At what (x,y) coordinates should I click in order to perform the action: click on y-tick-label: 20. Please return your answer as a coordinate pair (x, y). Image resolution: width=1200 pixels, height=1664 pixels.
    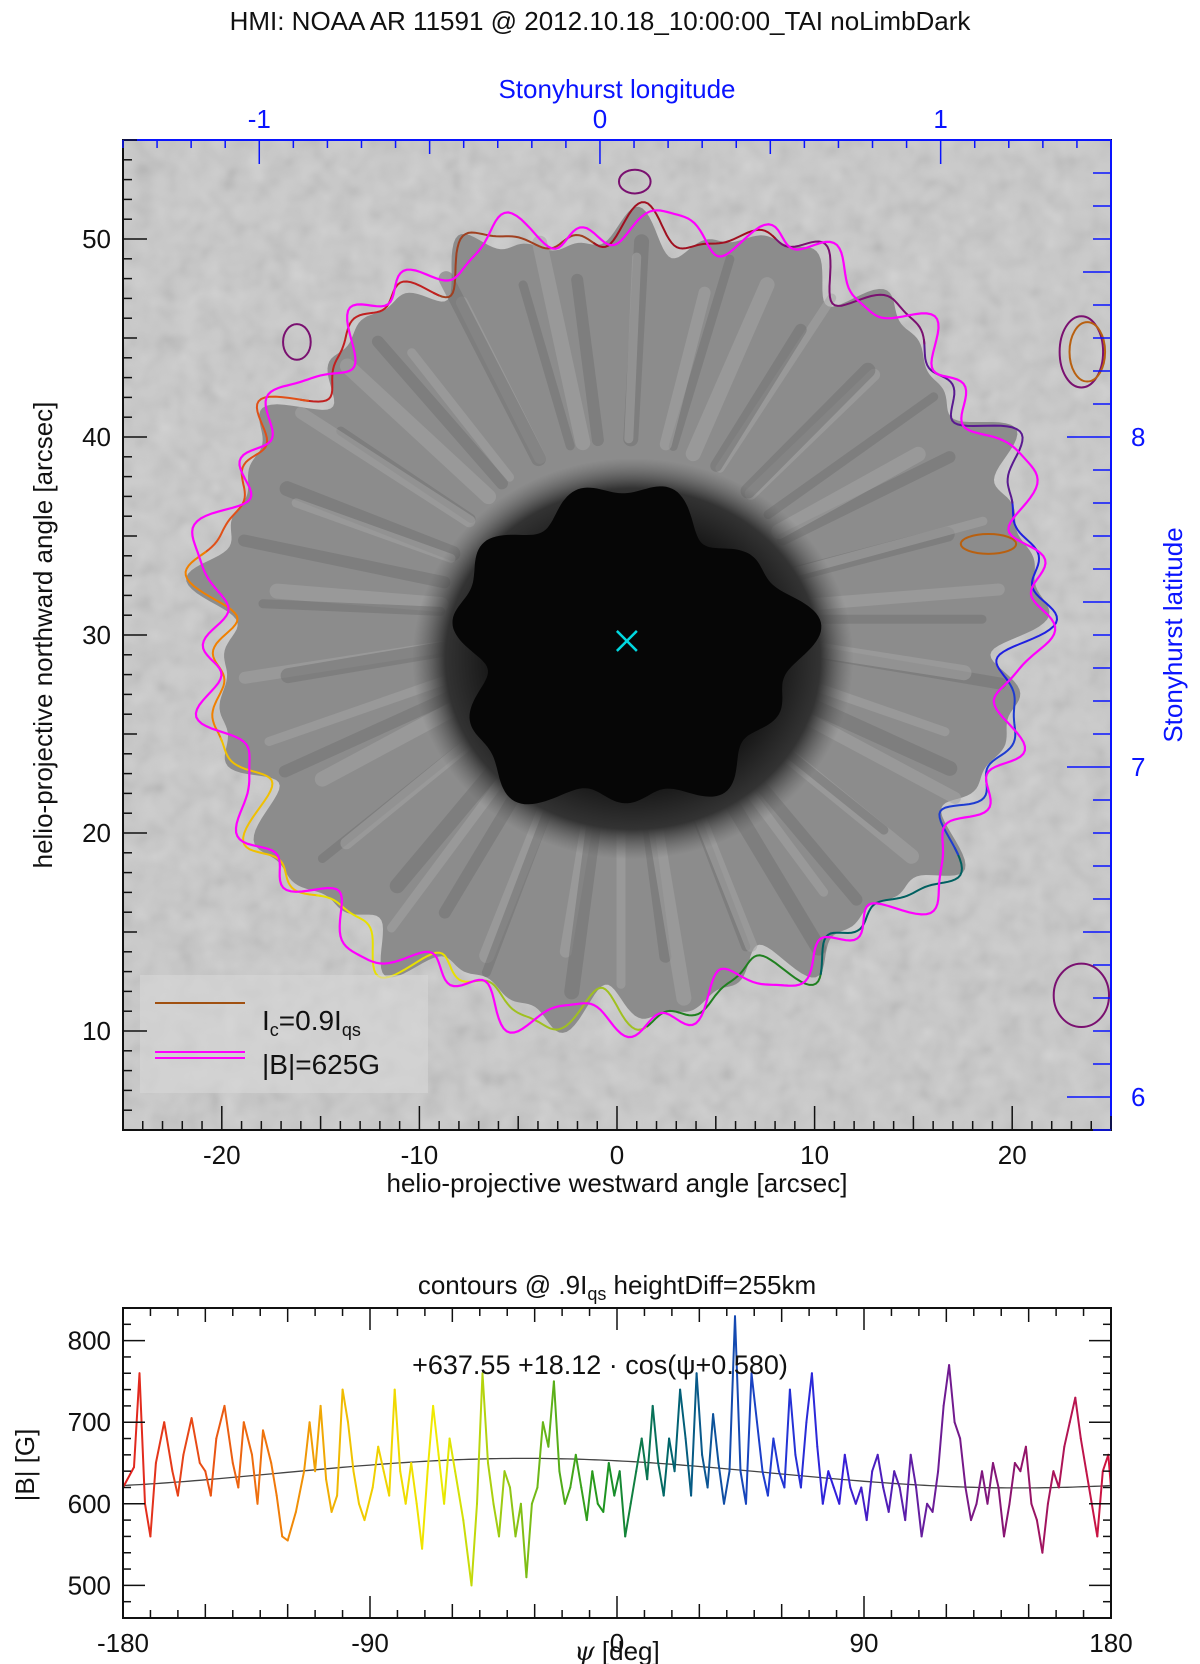
    Looking at the image, I should click on (96, 833).